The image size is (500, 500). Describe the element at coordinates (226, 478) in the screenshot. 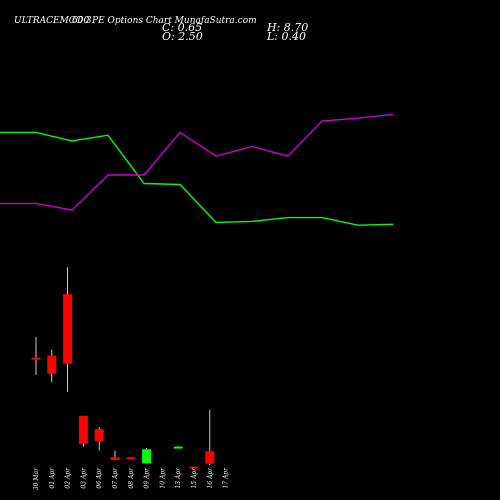

I see `x-tick-label: 17 Apr` at that location.